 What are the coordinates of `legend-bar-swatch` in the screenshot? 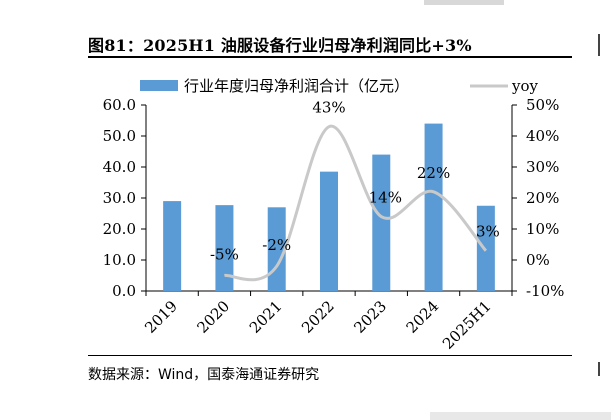 It's located at (159, 85).